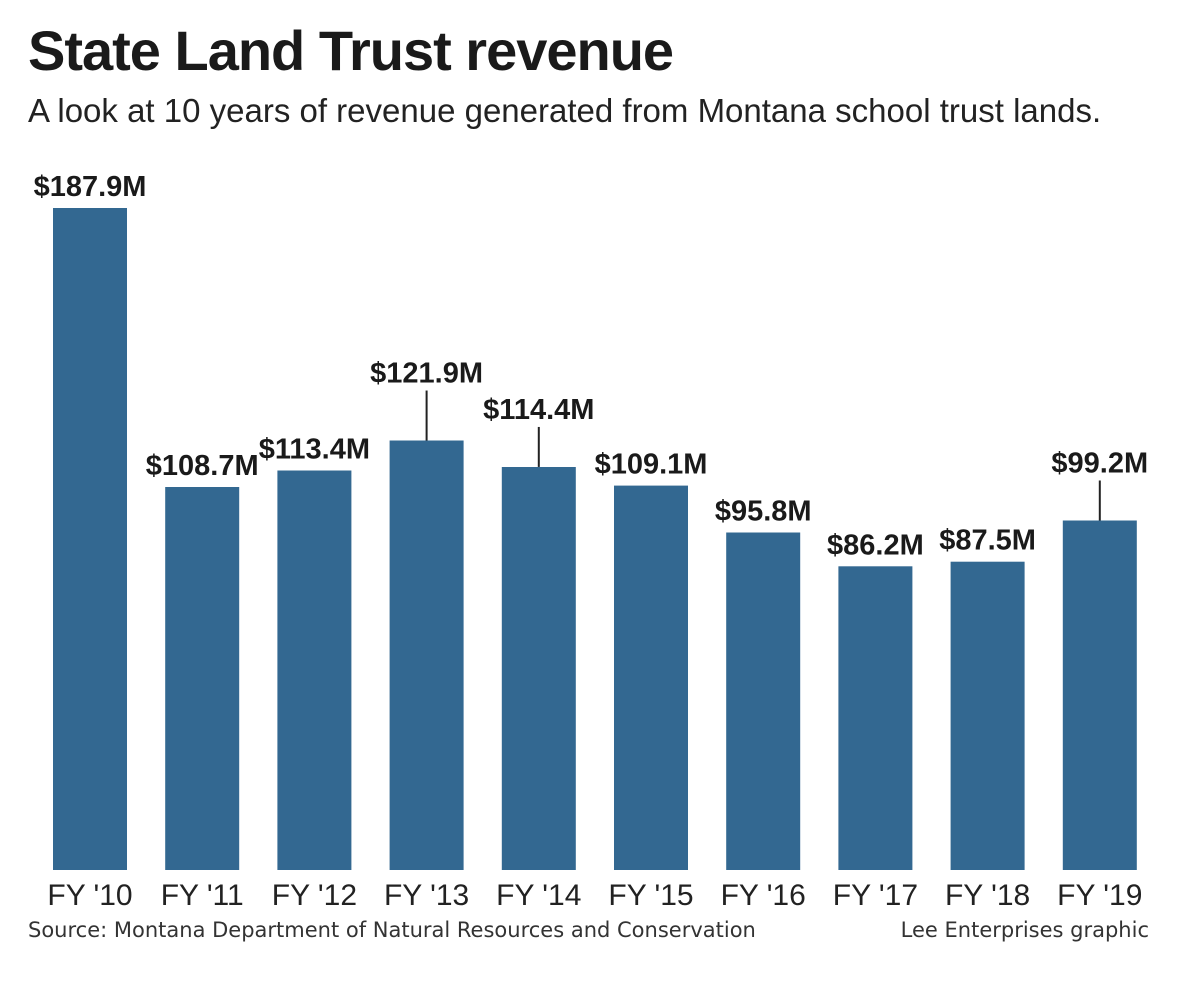 The width and height of the screenshot is (1181, 981). Describe the element at coordinates (89, 895) in the screenshot. I see `x-tick-label-1: FY '10` at that location.